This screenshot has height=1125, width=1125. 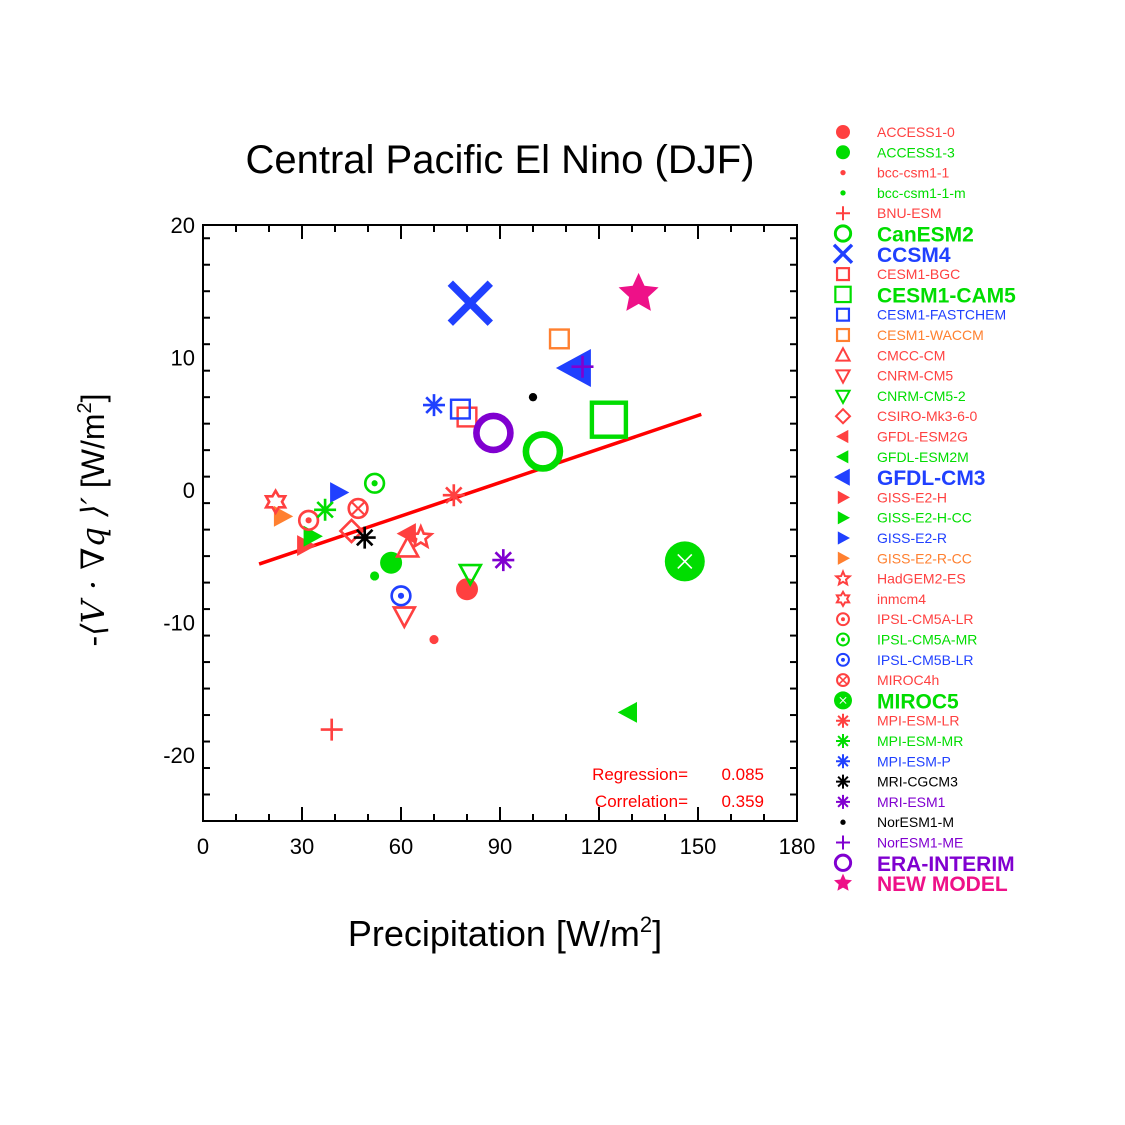 I want to click on legend-item: CCSM4, so click(x=891, y=255).